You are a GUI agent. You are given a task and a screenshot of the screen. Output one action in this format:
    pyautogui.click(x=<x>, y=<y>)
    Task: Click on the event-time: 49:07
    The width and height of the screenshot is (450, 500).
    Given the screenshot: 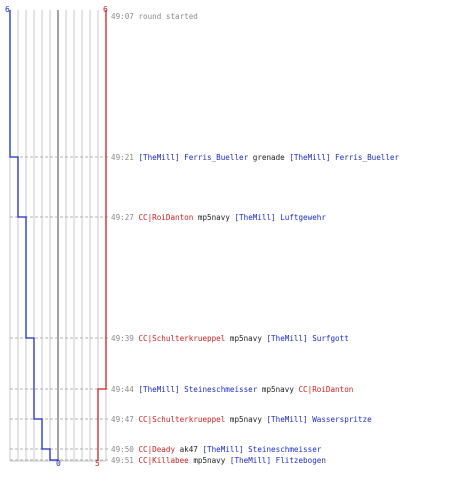 What is the action you would take?
    pyautogui.click(x=122, y=16)
    